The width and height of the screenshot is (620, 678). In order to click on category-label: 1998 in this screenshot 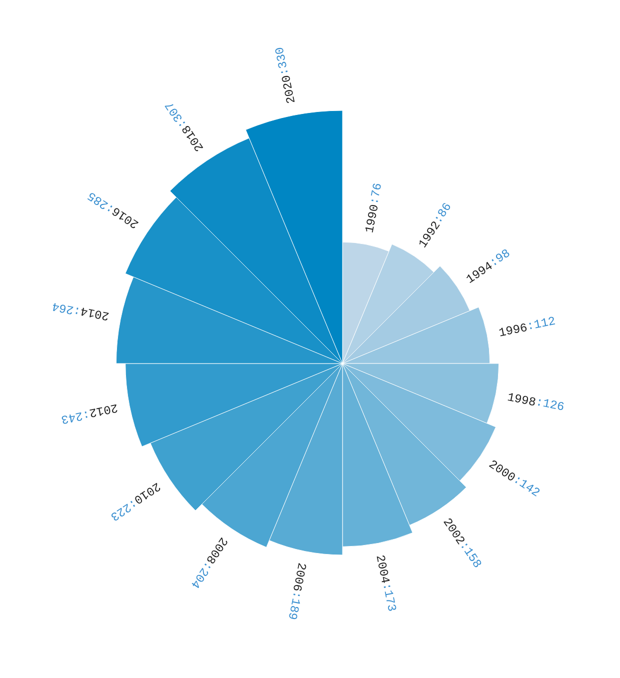, I will do `click(521, 400)`.